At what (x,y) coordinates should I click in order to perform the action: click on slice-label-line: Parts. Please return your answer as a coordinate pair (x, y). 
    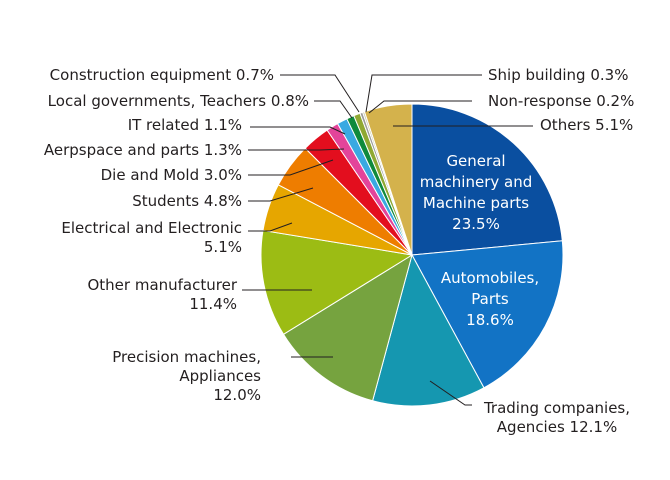
    Looking at the image, I should click on (490, 299).